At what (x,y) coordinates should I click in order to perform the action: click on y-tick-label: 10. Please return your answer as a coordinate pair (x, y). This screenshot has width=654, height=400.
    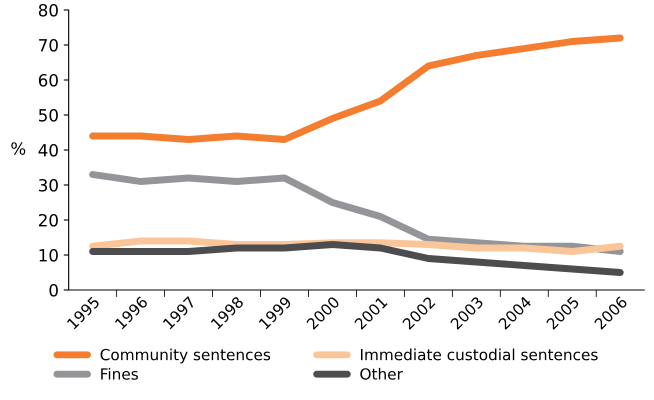
    Looking at the image, I should click on (49, 255).